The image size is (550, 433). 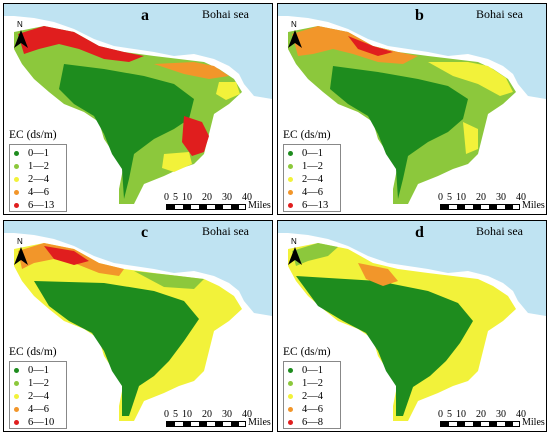 I want to click on panel-label-a: a, so click(x=145, y=15).